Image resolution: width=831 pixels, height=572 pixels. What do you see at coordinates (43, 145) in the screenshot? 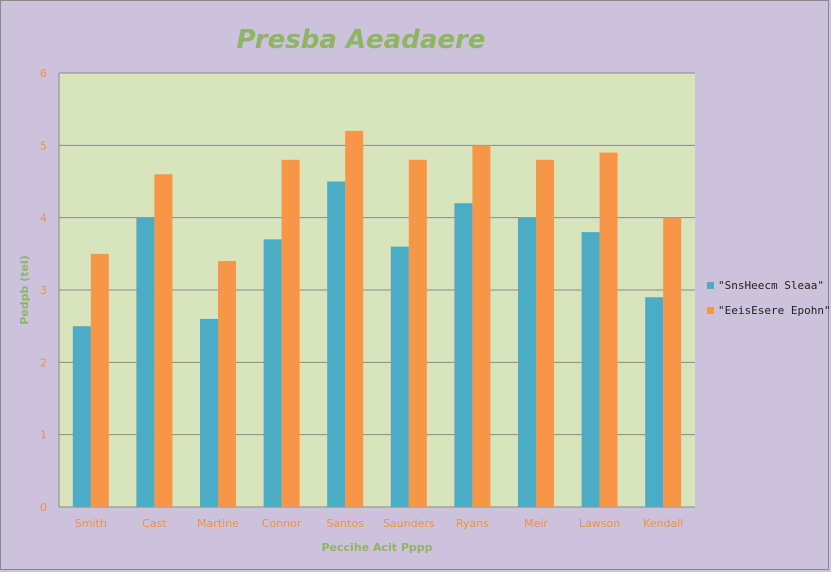
I see `y-tick-label: 5` at bounding box center [43, 145].